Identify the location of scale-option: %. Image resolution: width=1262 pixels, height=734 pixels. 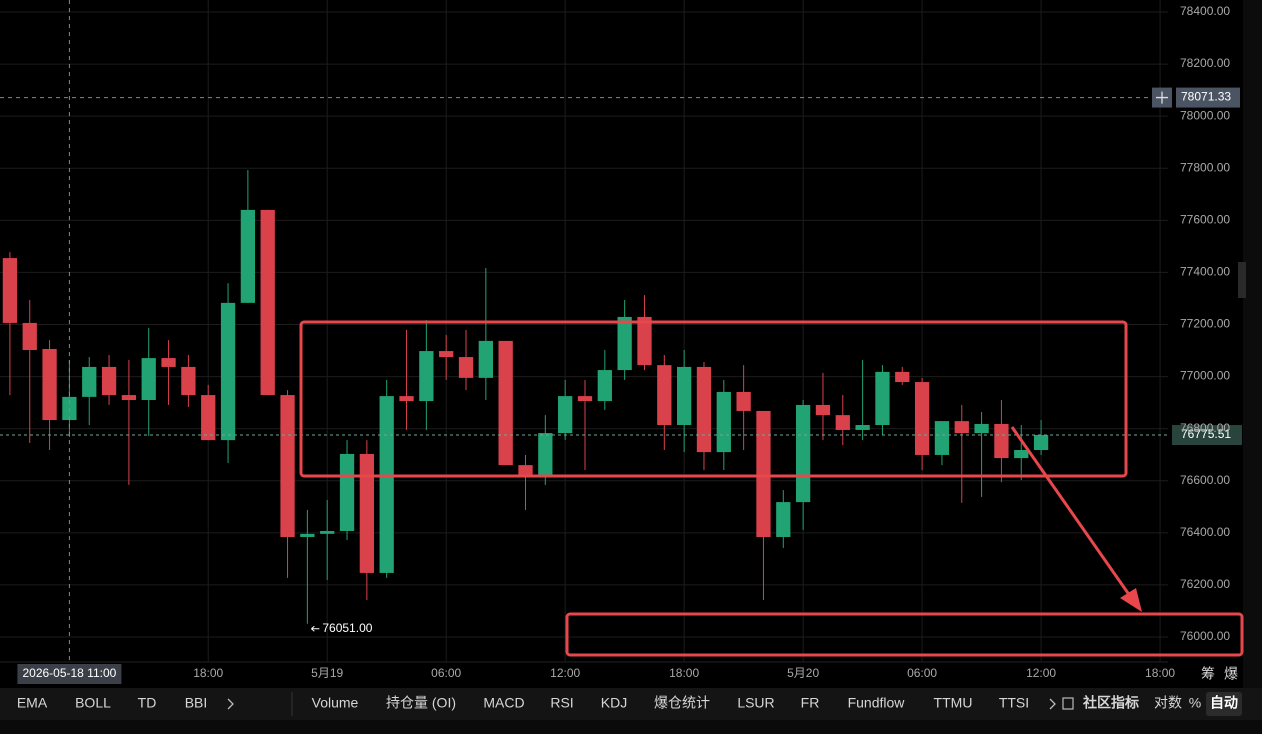
(1195, 703).